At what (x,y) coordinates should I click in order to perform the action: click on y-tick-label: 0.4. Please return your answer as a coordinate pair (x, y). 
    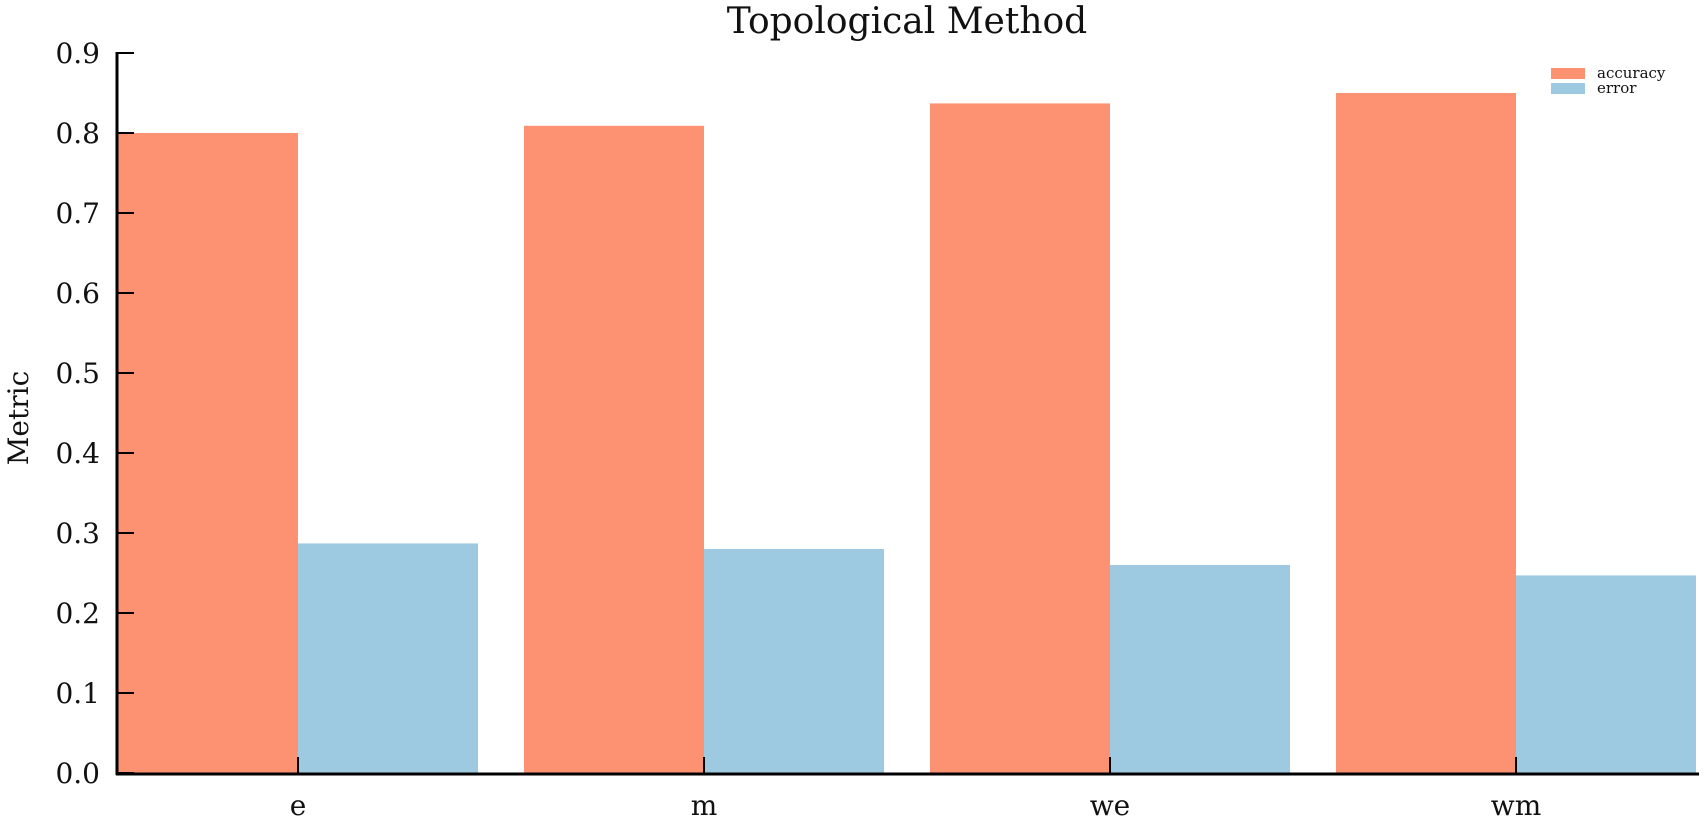
    Looking at the image, I should click on (77, 453).